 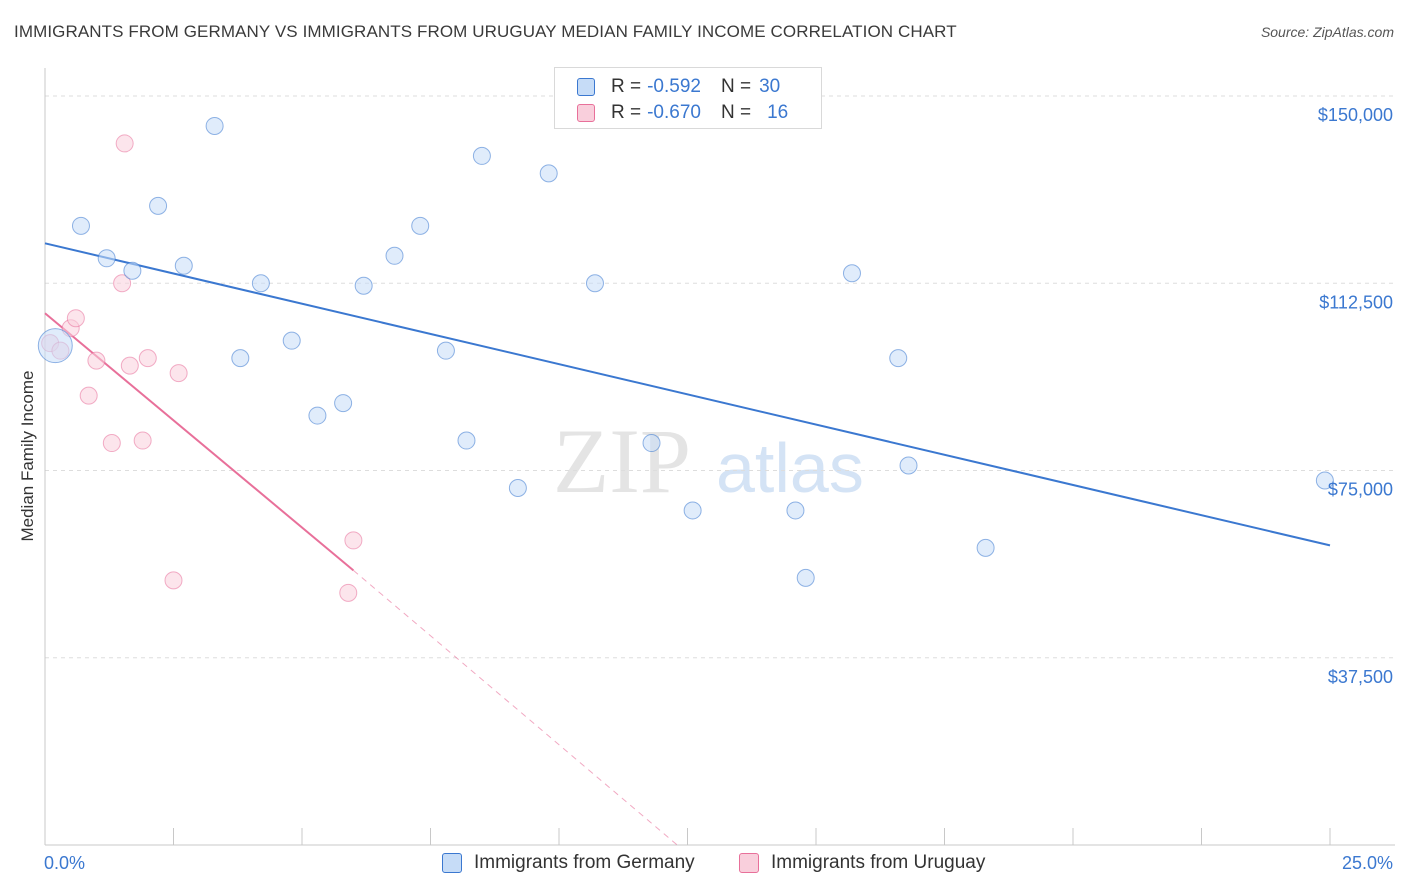 What do you see at coordinates (778, 112) in the screenshot?
I see `uruguay-n-value: 16` at bounding box center [778, 112].